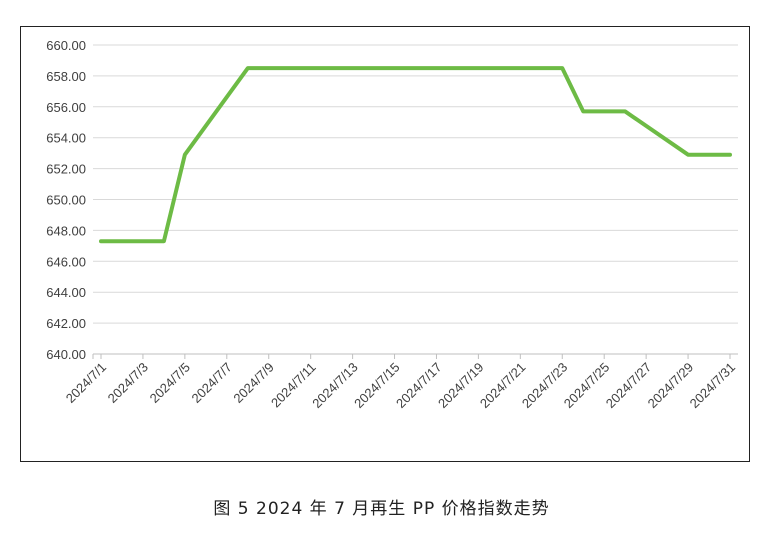  Describe the element at coordinates (66, 261) in the screenshot. I see `y-tick-label: 646.00` at that location.